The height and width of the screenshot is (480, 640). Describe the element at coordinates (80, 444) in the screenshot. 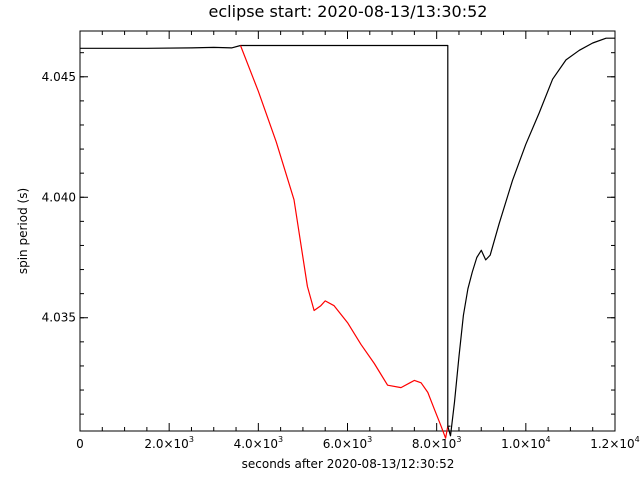

I see `x-tick-label: 0` at that location.